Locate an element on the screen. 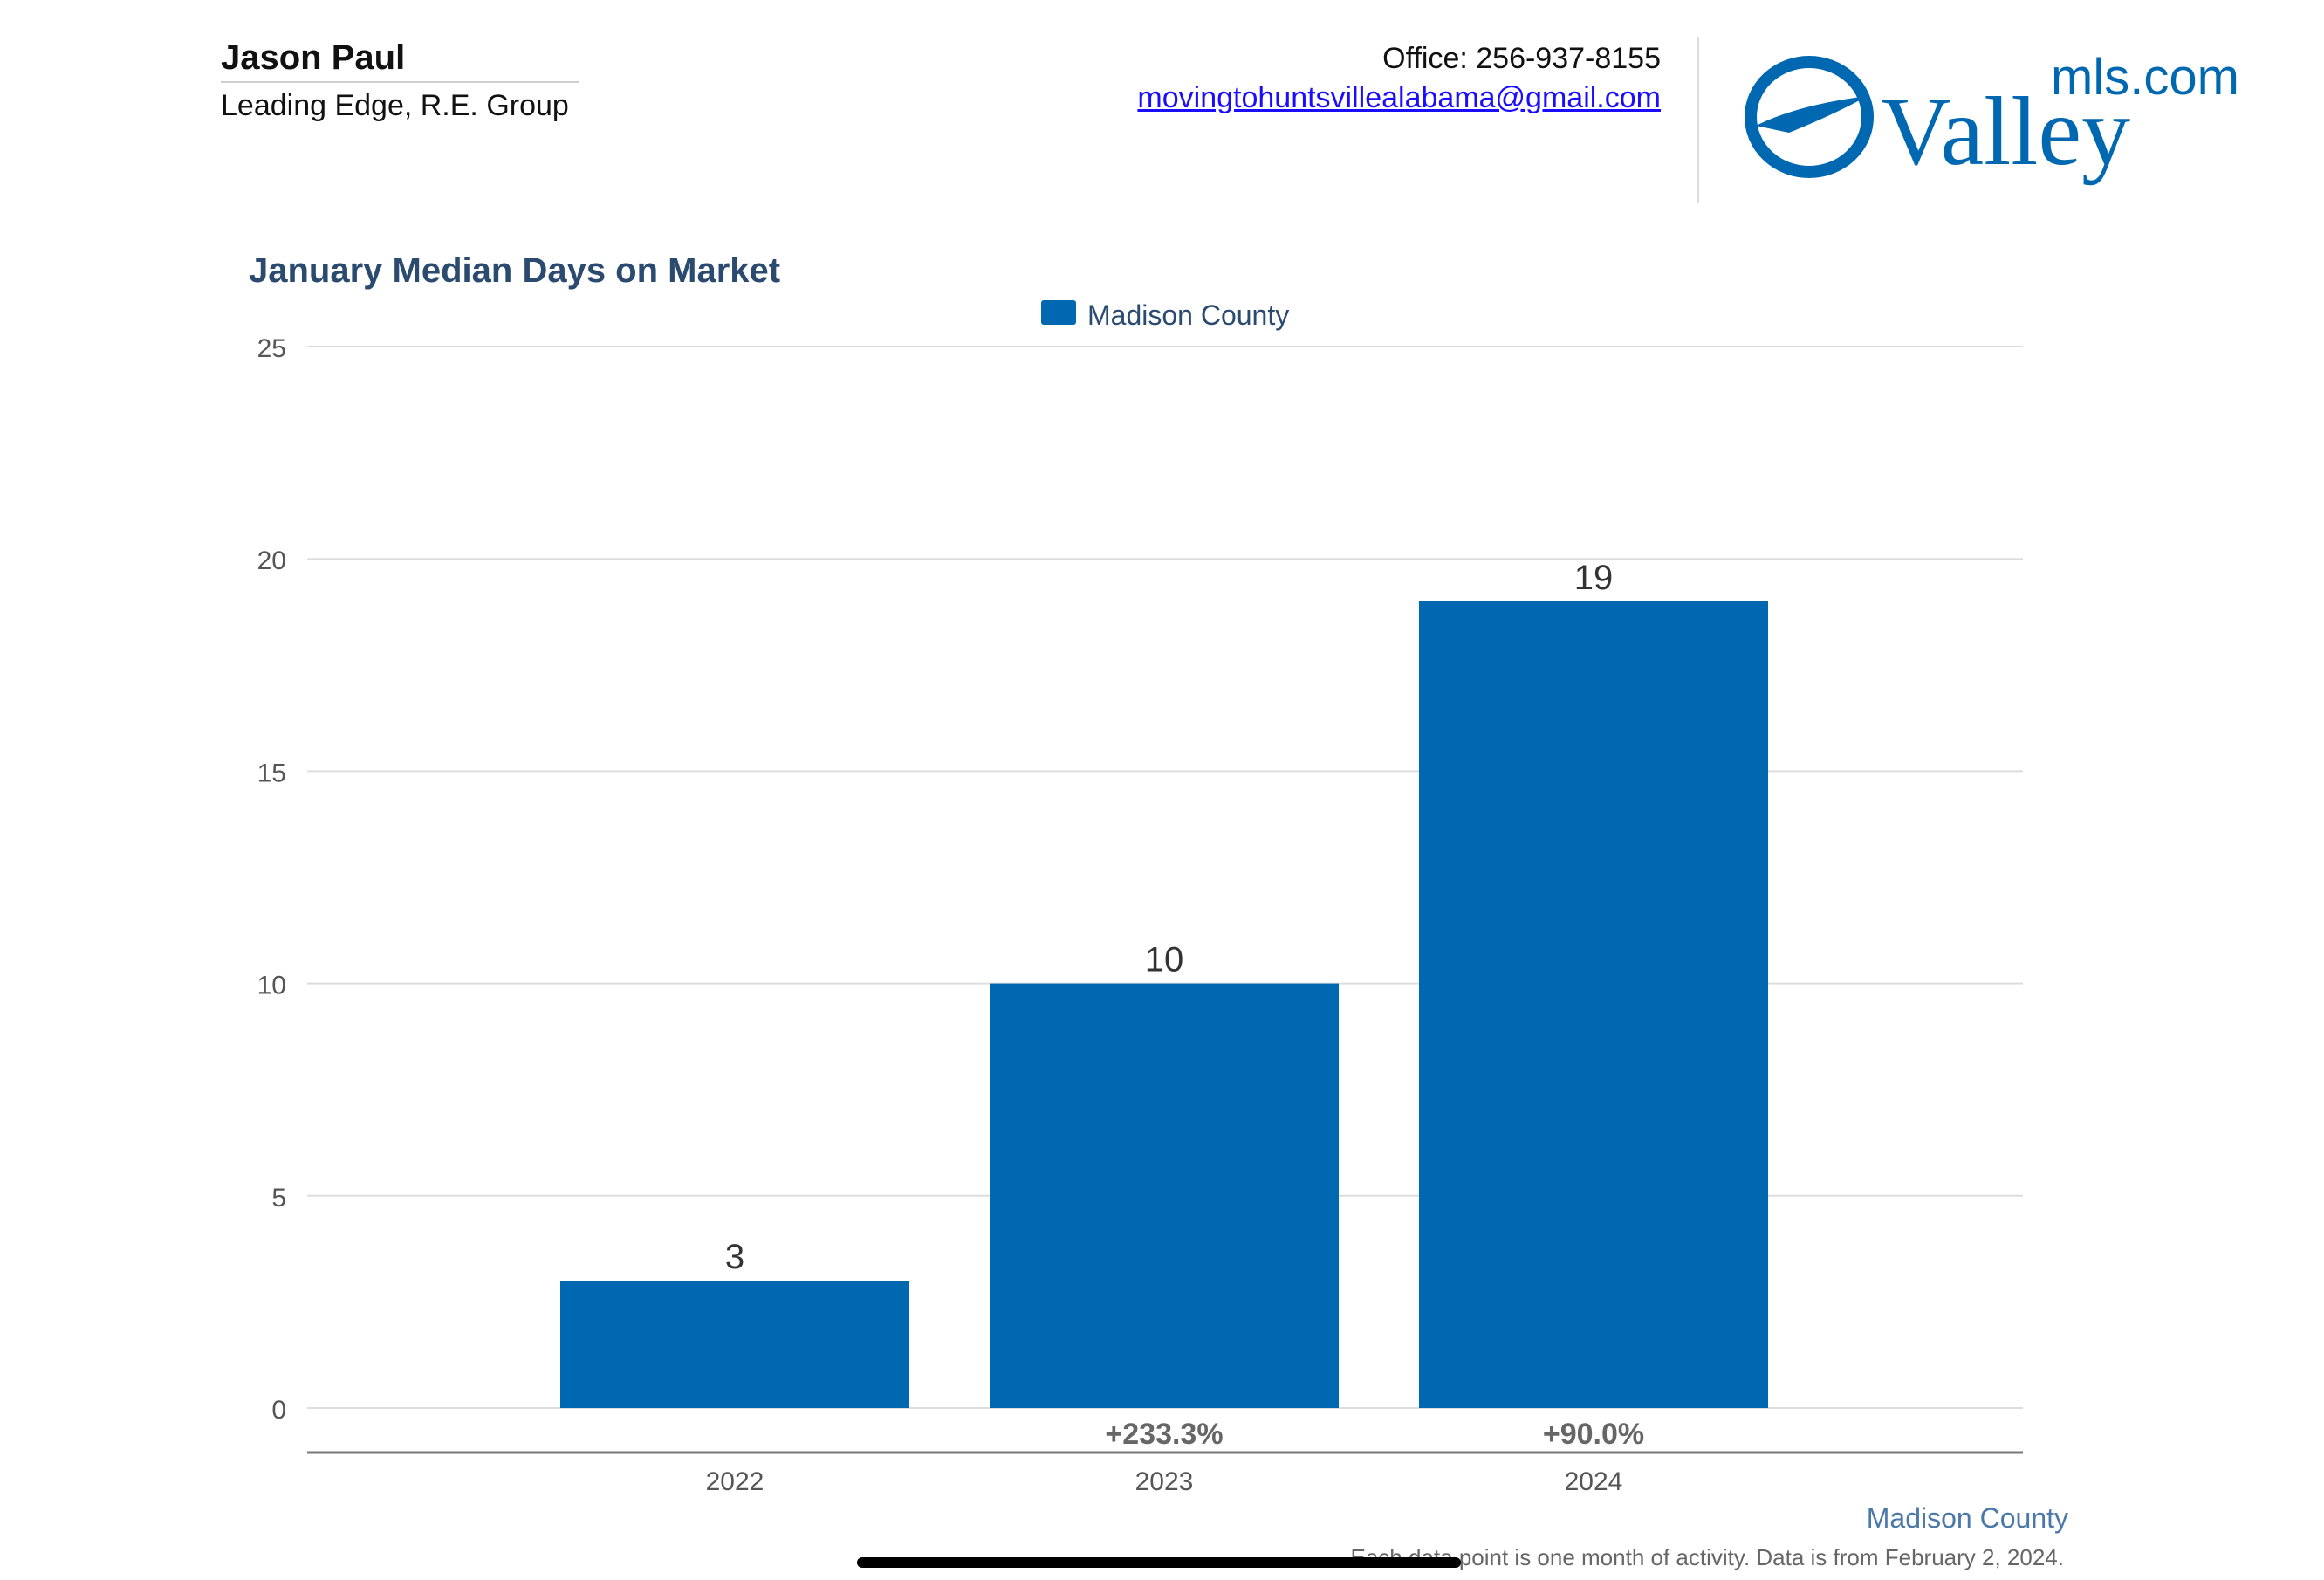  x-tick-label: 2022 is located at coordinates (735, 1482).